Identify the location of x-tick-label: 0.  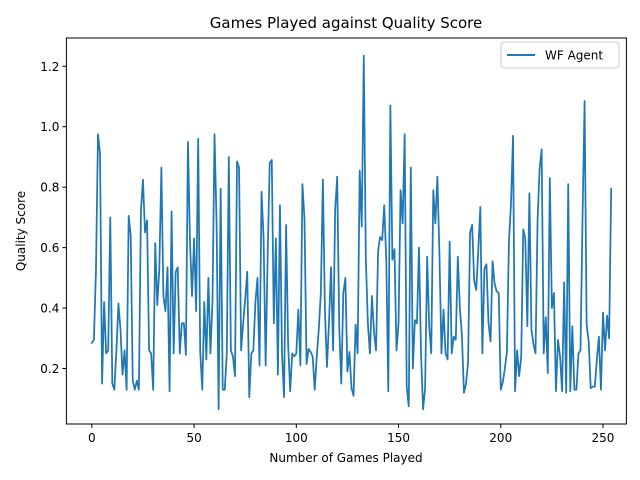
(92, 438).